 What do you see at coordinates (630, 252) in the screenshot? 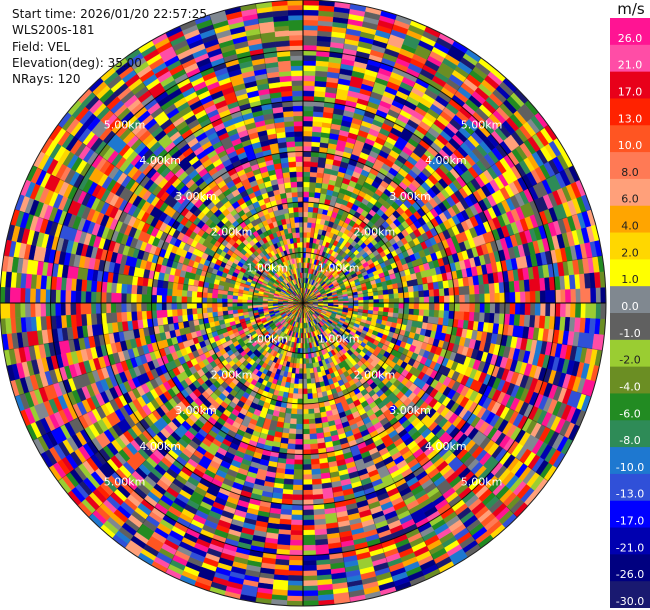
I see `colorbar-tick-label: 2.0` at bounding box center [630, 252].